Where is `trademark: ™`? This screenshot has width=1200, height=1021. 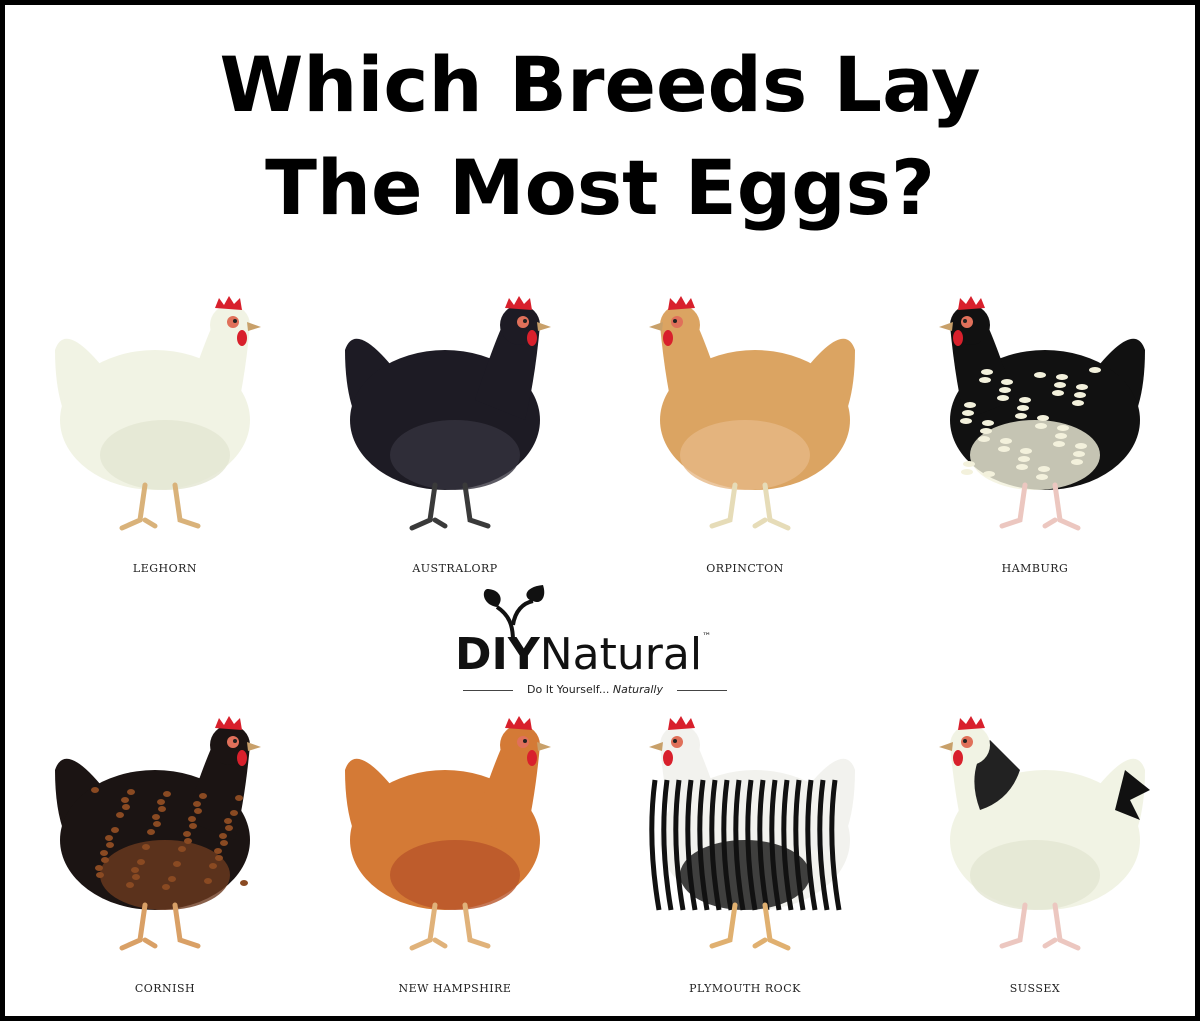
trademark: ™ is located at coordinates (707, 637).